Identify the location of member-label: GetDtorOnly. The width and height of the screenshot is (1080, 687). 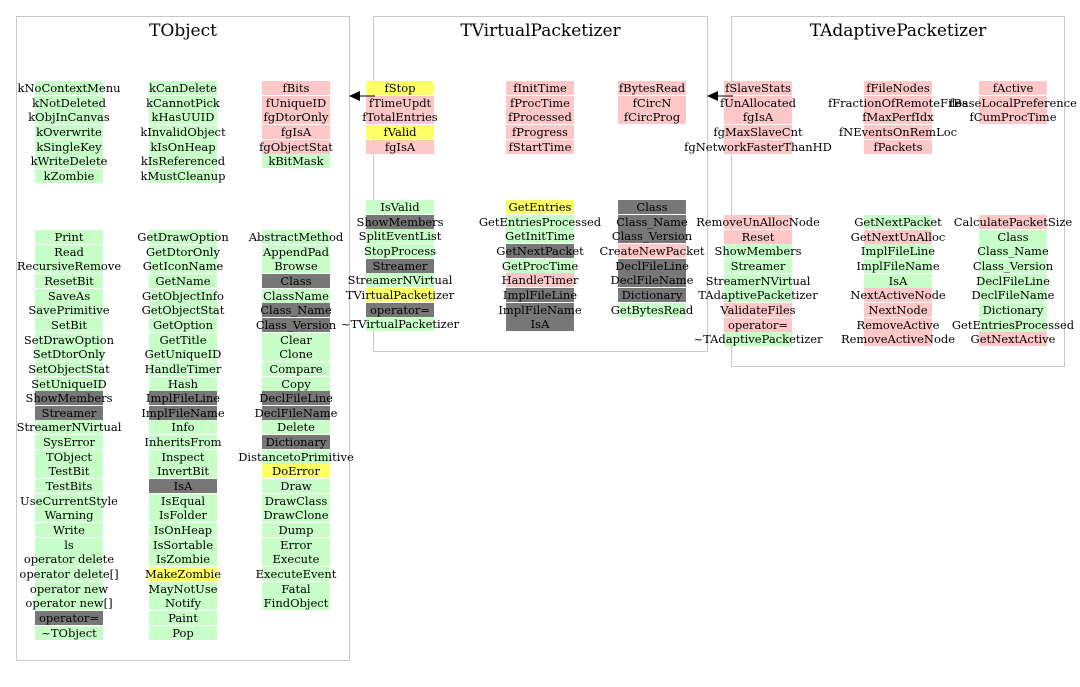
(183, 251).